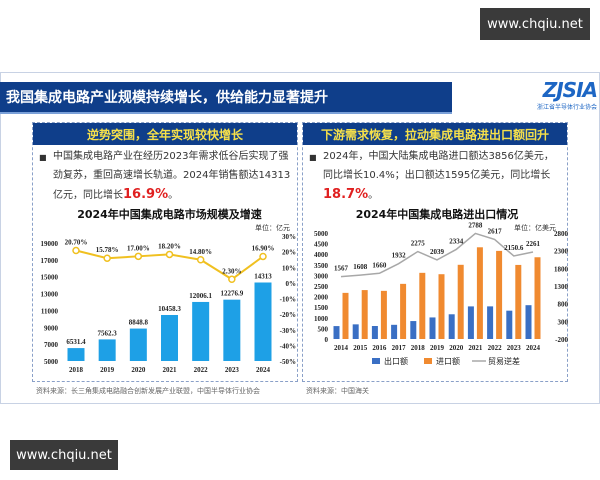  I want to click on line-贸易逆差, so click(437, 255).